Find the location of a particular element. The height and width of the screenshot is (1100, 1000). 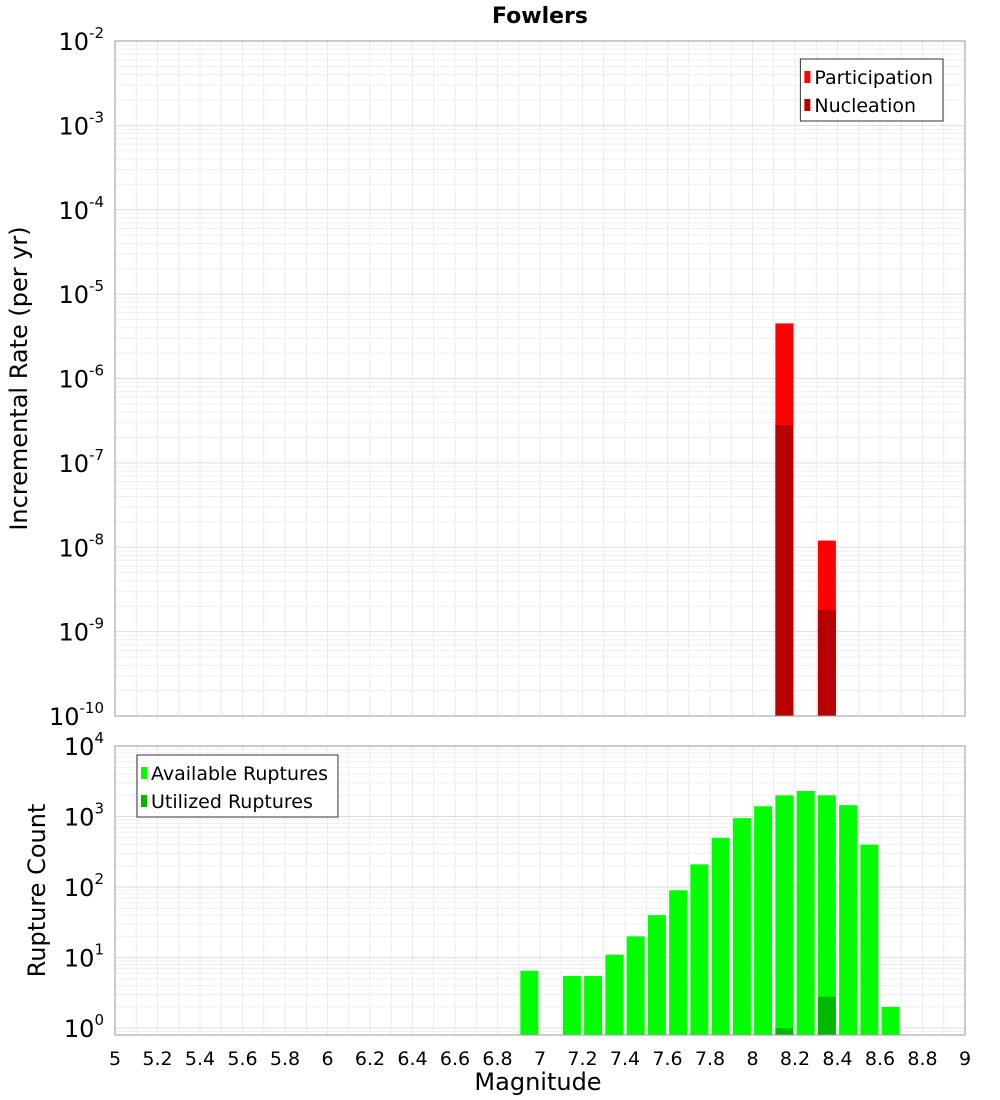

x-tick-label: 7.8 is located at coordinates (710, 1059).